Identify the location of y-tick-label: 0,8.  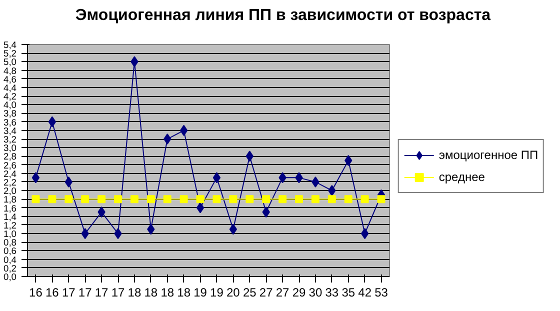
(10, 243).